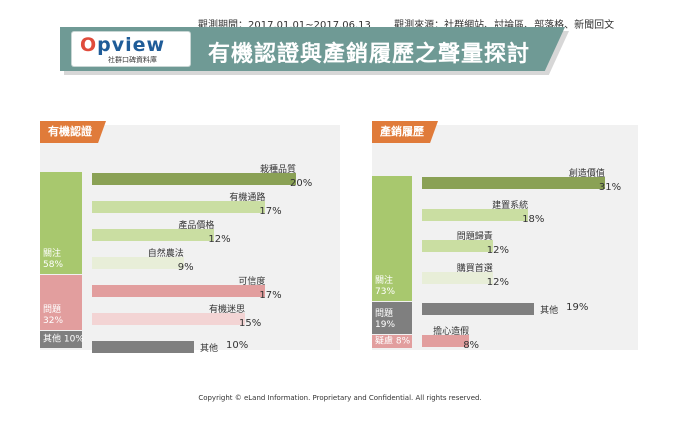 Image resolution: width=680 pixels, height=434 pixels. I want to click on group-label: 問題 19%, so click(385, 320).